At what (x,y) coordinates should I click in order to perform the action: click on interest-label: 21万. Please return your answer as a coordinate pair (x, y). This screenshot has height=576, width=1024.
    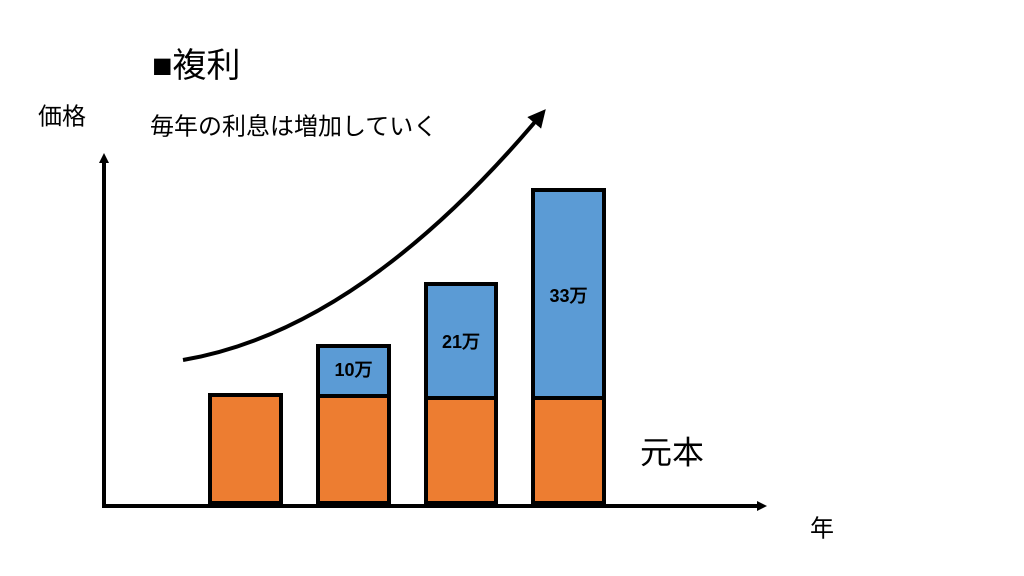
    Looking at the image, I should click on (461, 342).